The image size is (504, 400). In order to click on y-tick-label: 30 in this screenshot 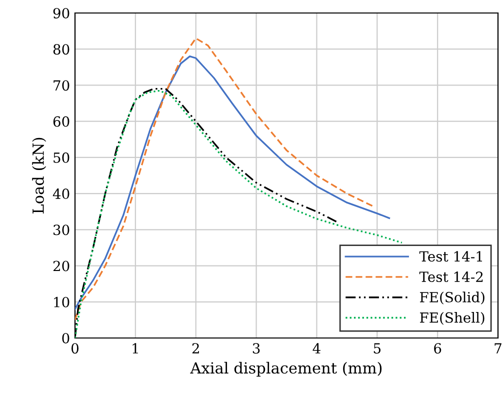, I will do `click(62, 230)`.